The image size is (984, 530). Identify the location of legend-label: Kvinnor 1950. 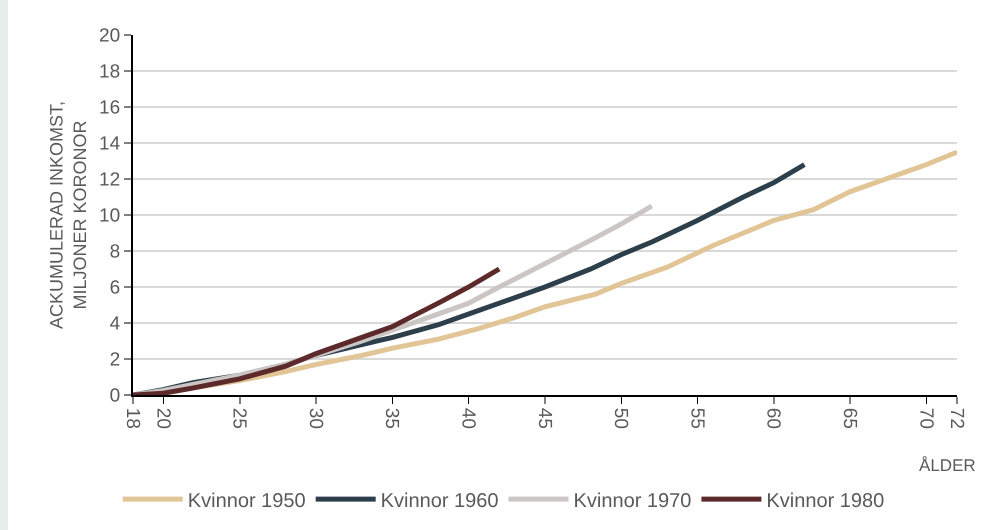
(247, 501).